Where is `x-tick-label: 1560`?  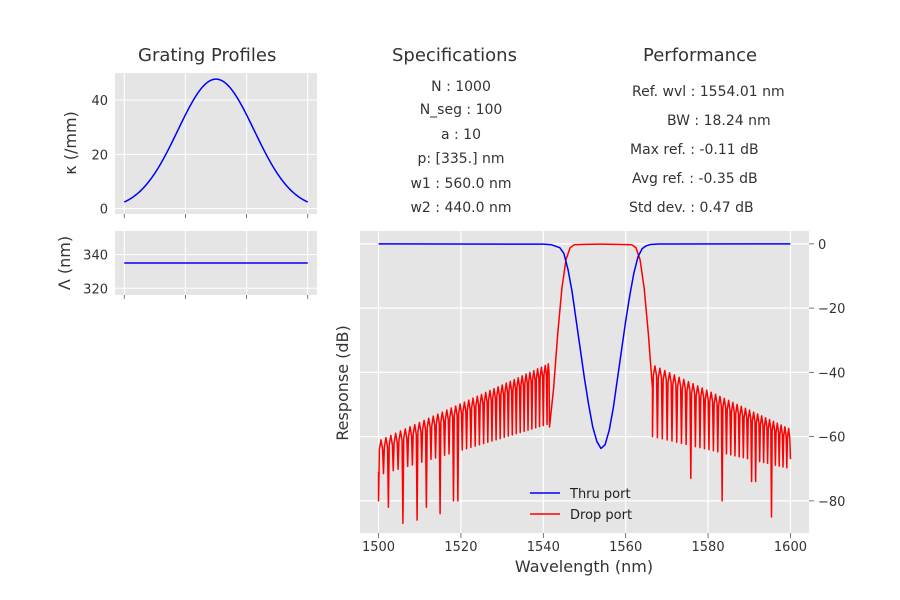 x-tick-label: 1560 is located at coordinates (625, 547).